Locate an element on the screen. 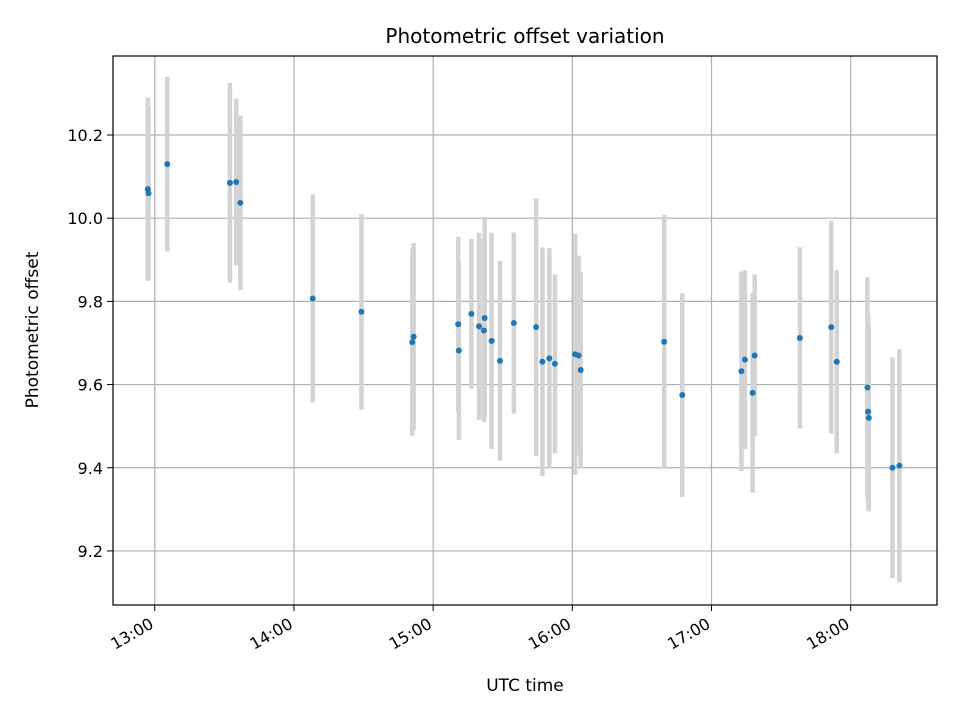  y-tick-label: 10.0 is located at coordinates (85, 218).